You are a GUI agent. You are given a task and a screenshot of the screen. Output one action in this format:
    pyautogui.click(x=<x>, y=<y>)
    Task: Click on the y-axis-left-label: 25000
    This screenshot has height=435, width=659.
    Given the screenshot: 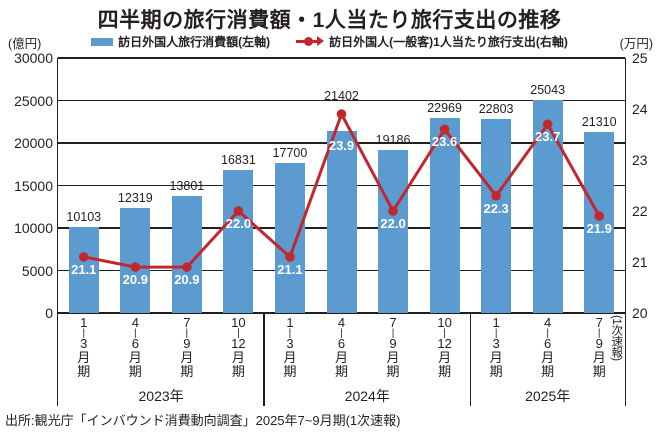 What is the action you would take?
    pyautogui.click(x=33, y=100)
    